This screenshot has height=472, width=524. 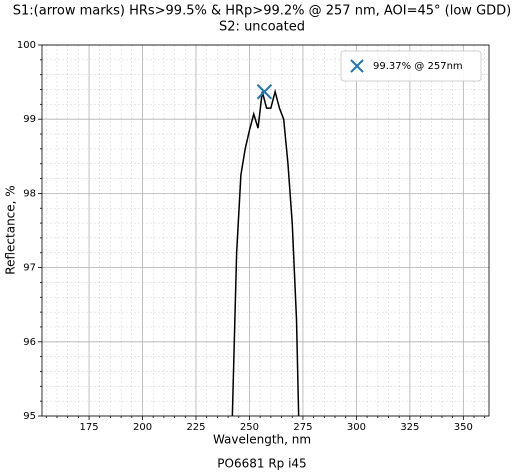 I want to click on legend-marker, so click(x=357, y=66).